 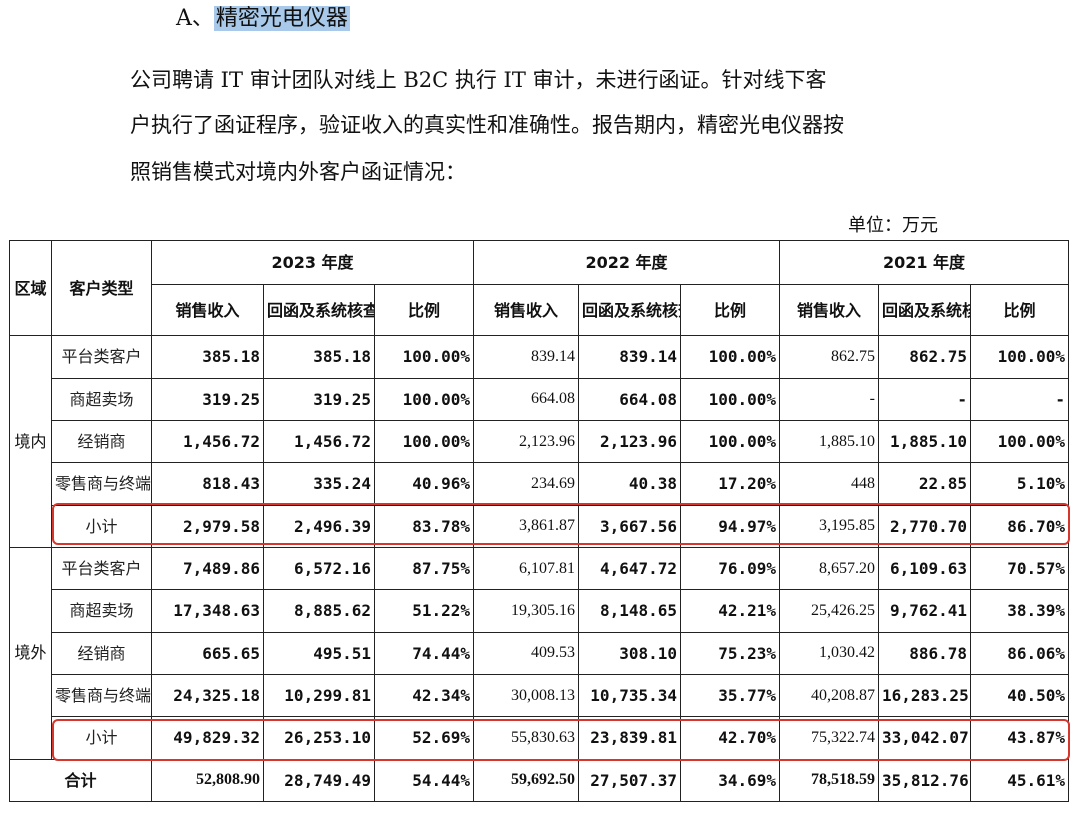 What do you see at coordinates (195, 18) in the screenshot?
I see `heading-prefix: A、` at bounding box center [195, 18].